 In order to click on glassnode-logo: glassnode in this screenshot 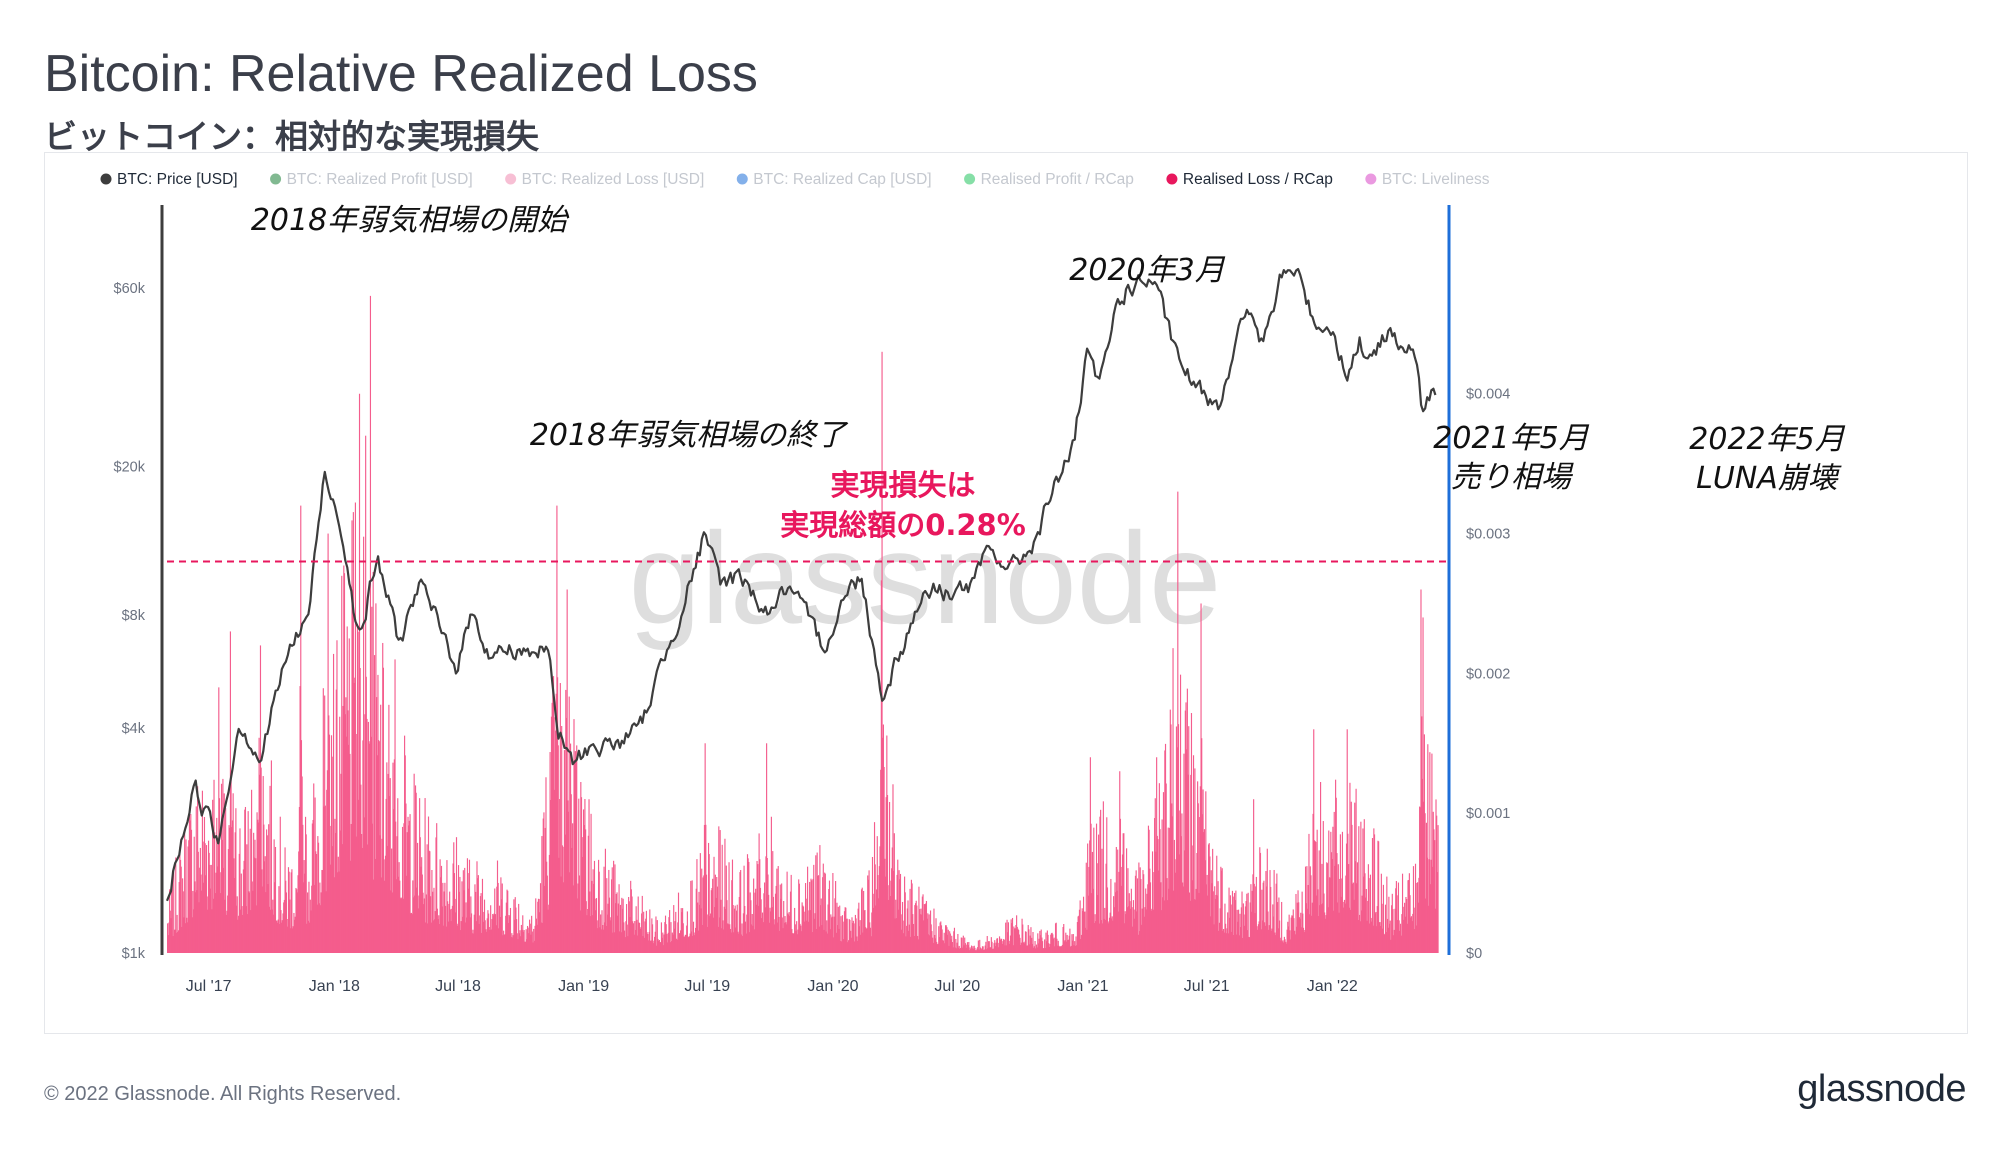, I will do `click(1881, 1089)`.